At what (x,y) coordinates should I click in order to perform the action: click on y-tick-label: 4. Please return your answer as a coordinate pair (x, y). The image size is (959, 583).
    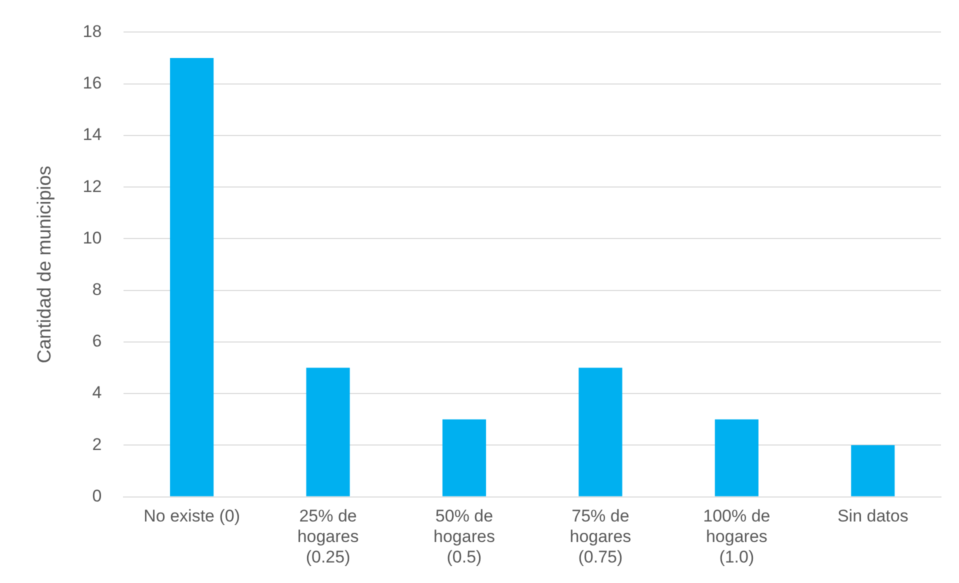
    Looking at the image, I should click on (97, 392).